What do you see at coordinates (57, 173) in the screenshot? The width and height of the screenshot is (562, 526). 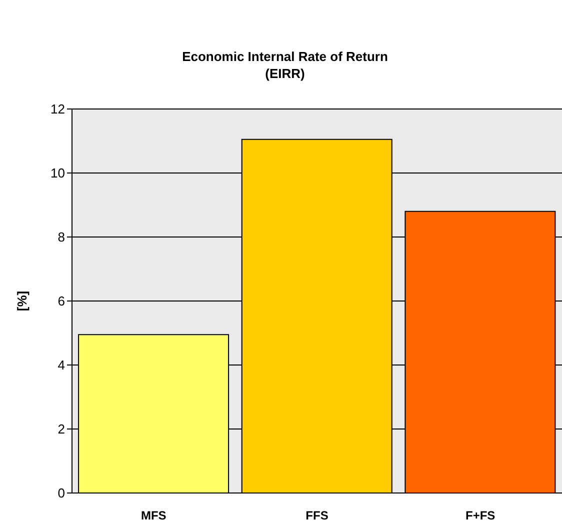 I see `y-tick-label: 10` at bounding box center [57, 173].